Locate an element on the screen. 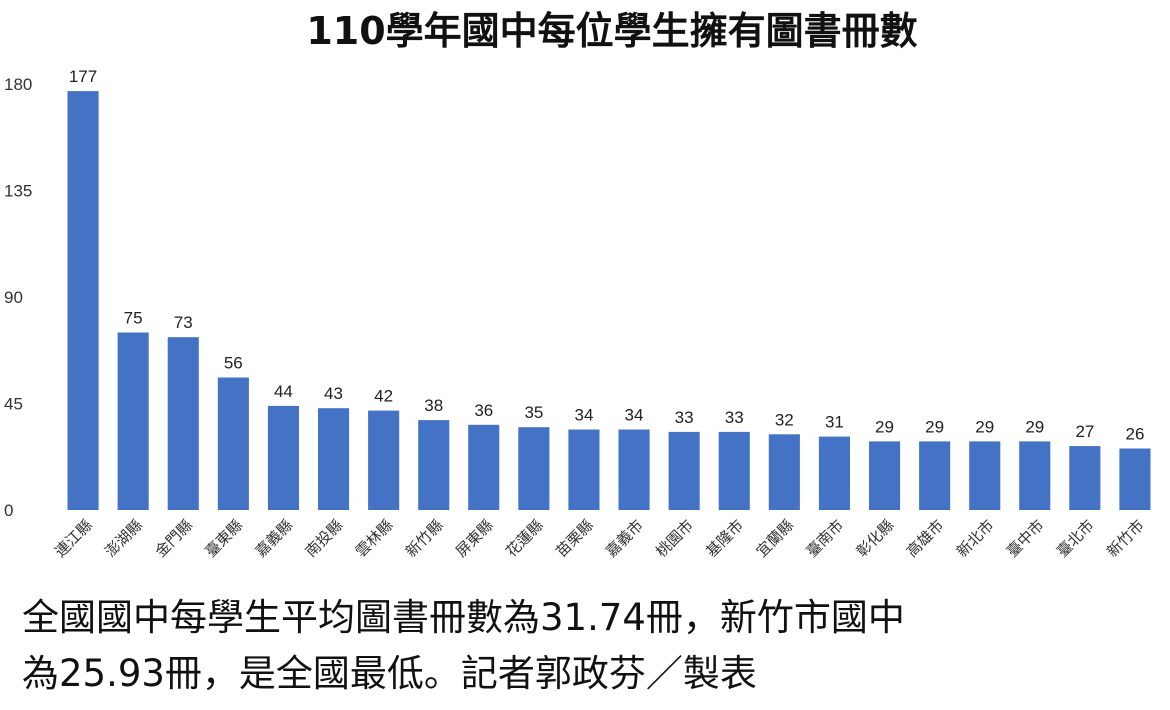  caption-line-2: 為25.93冊，是全國最低。記者郭政芬／製表 is located at coordinates (389, 673).